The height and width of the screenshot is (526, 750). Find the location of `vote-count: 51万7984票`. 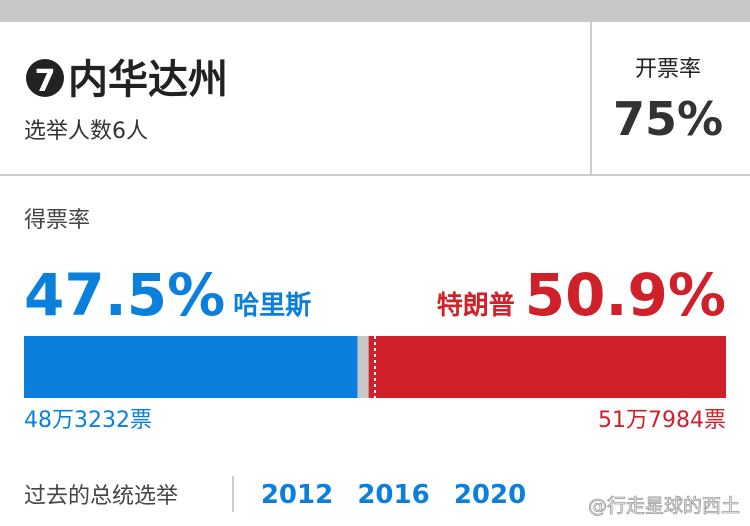

vote-count: 51万7984票 is located at coordinates (662, 420).